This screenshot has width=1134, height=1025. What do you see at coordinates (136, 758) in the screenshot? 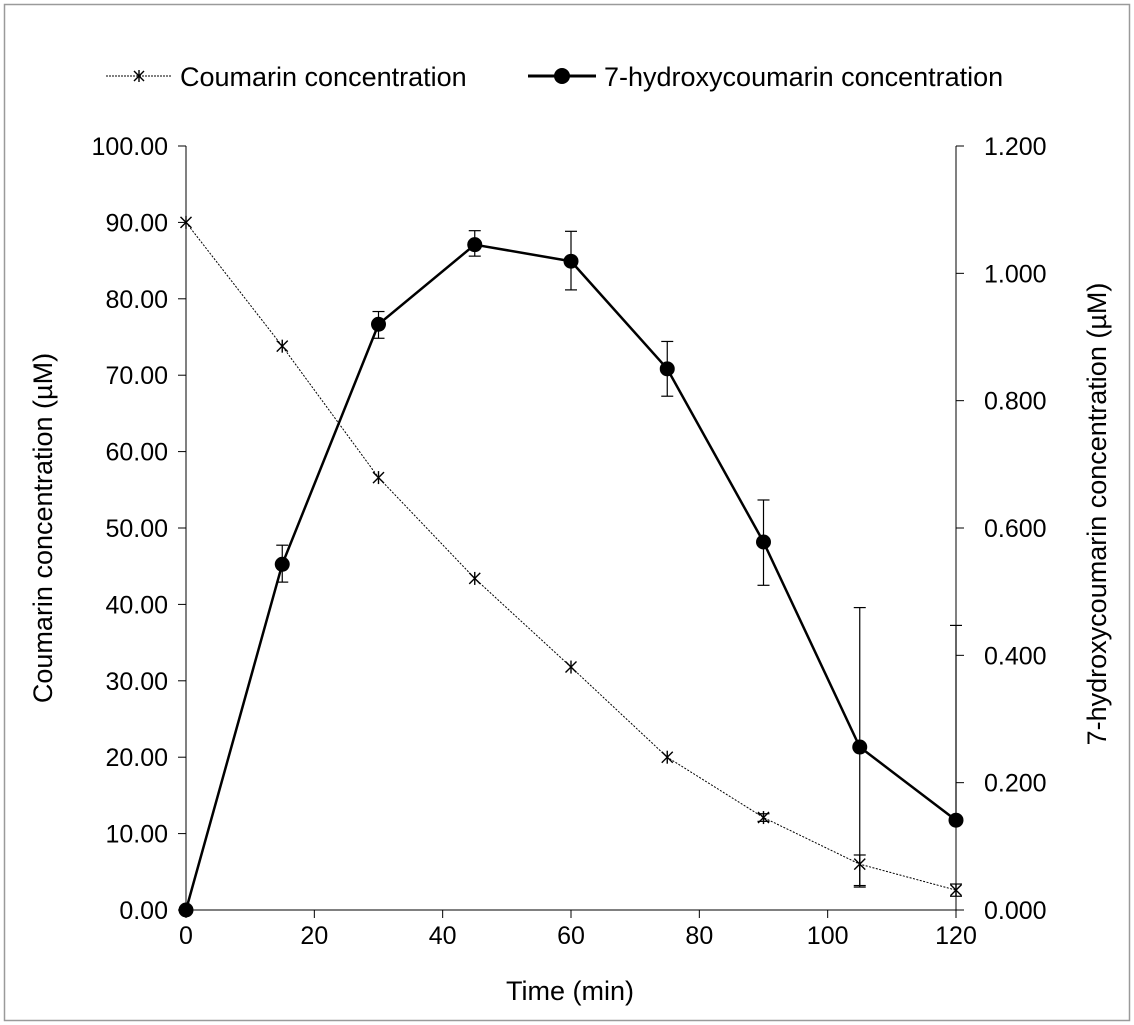
I see `y-tick-label: 20.00` at bounding box center [136, 758].